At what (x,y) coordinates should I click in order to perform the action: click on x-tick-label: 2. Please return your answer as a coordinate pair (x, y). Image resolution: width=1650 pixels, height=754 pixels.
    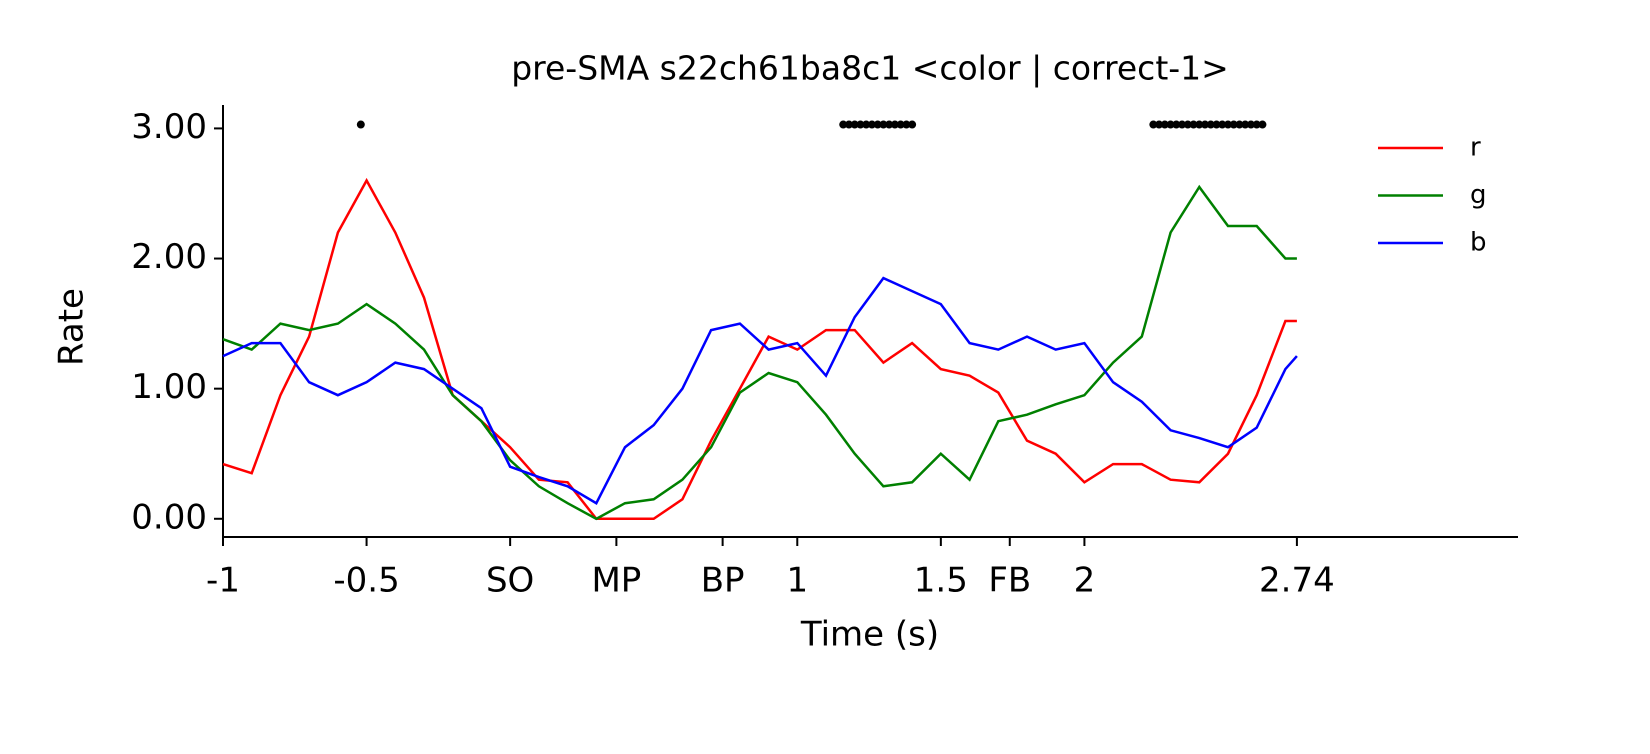
    Looking at the image, I should click on (1085, 581).